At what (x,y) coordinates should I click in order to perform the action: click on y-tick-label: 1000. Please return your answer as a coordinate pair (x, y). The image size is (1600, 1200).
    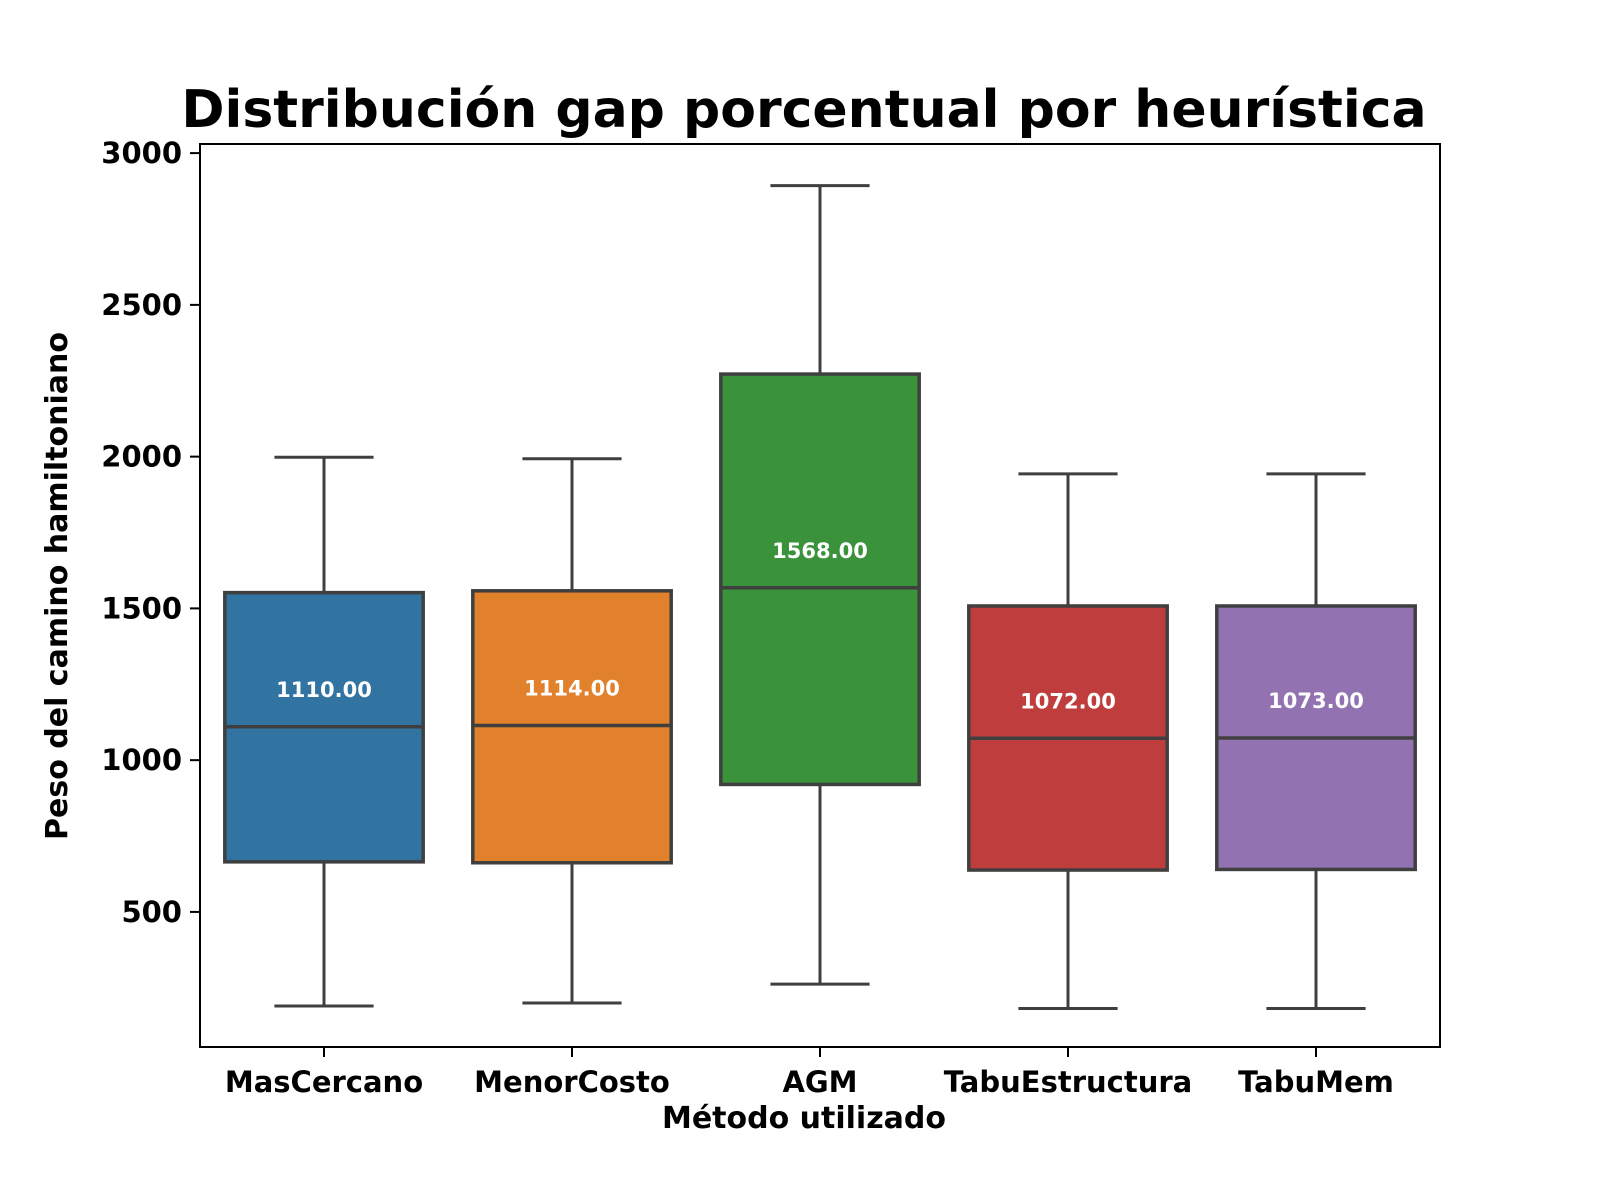
    Looking at the image, I should click on (141, 760).